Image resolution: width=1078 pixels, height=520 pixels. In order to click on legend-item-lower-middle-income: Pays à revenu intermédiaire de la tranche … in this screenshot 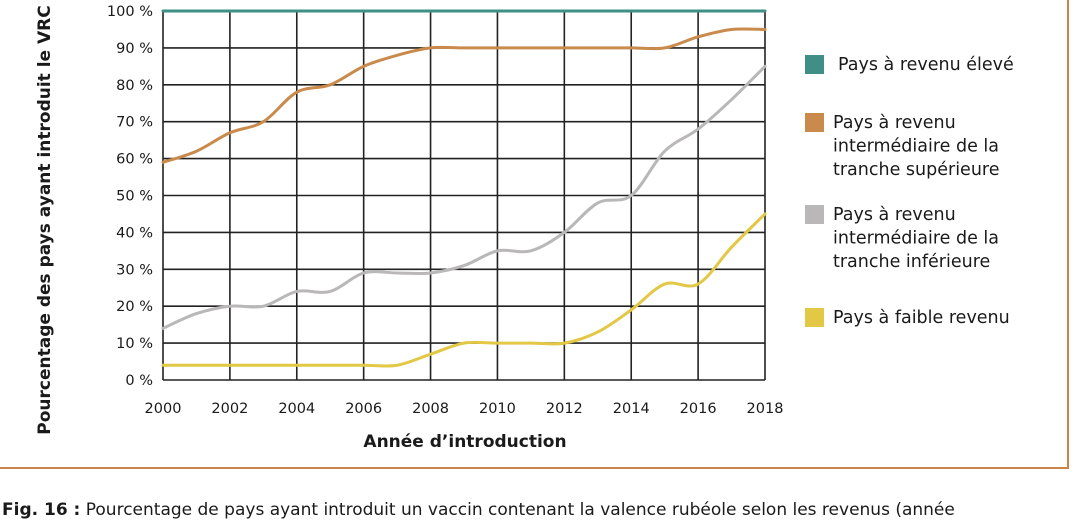, I will do `click(902, 238)`.